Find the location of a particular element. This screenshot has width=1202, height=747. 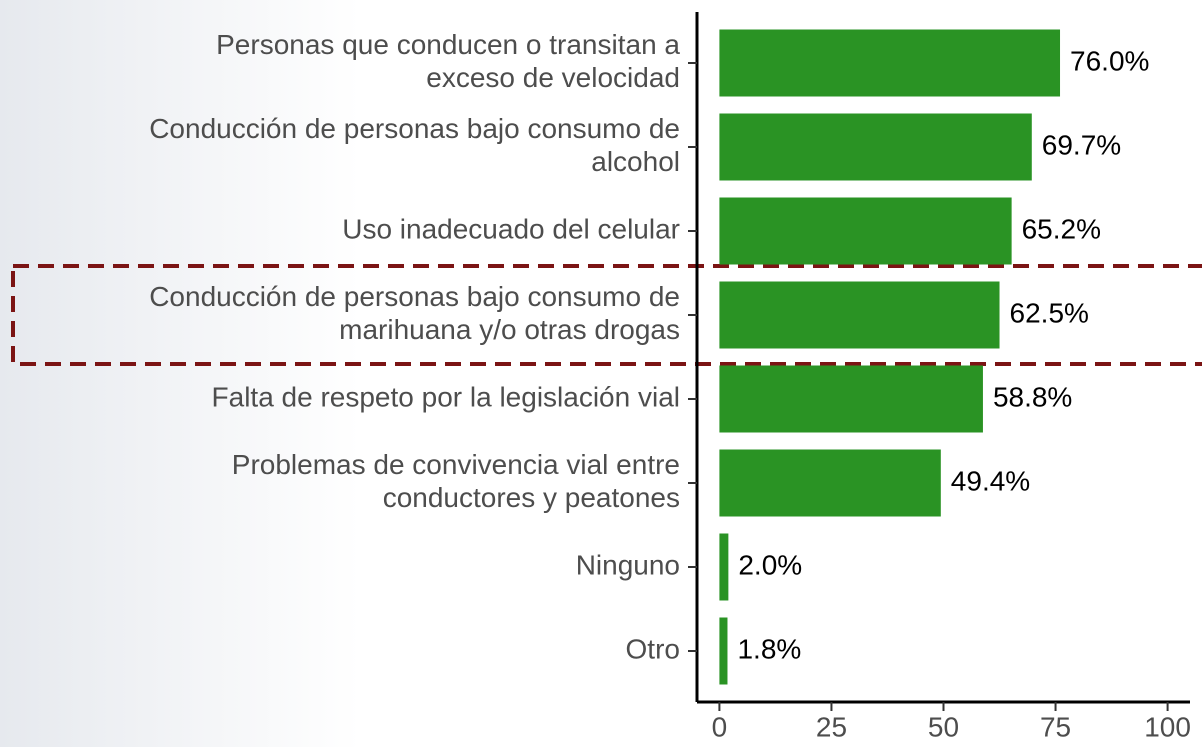

value-label: 2.0% is located at coordinates (770, 564).